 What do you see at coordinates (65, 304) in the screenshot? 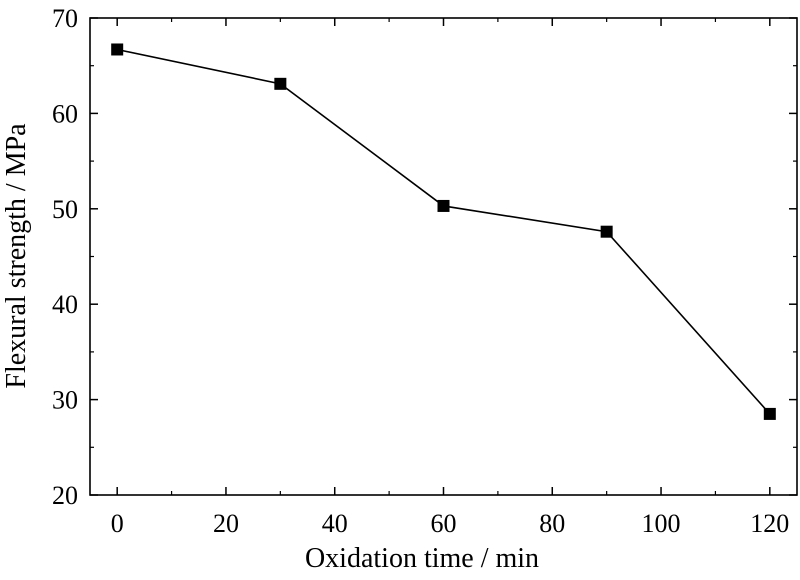
I see `y-tick-label: 40` at bounding box center [65, 304].